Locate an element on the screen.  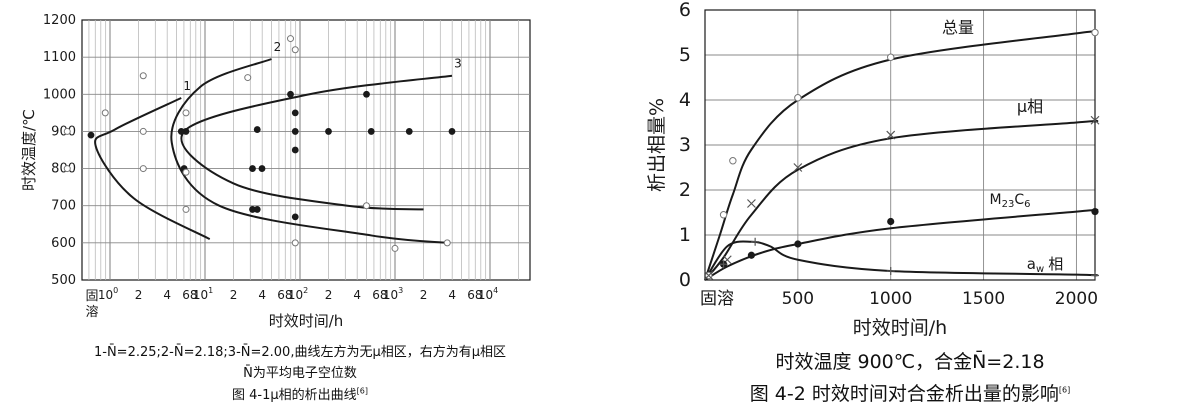
chart1-ytick-label: 1200 is located at coordinates (59, 20).